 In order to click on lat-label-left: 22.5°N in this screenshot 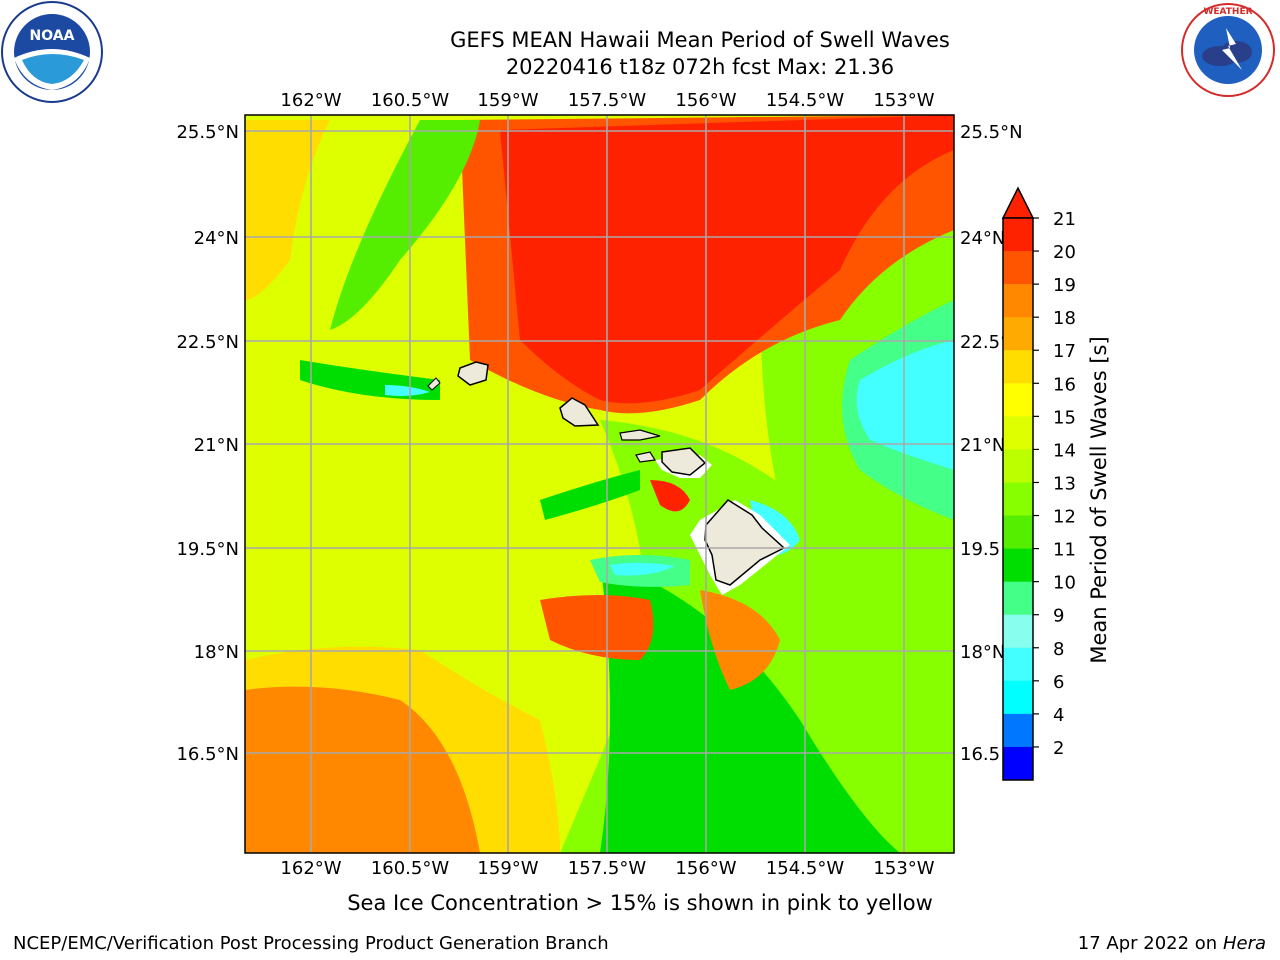, I will do `click(207, 342)`.